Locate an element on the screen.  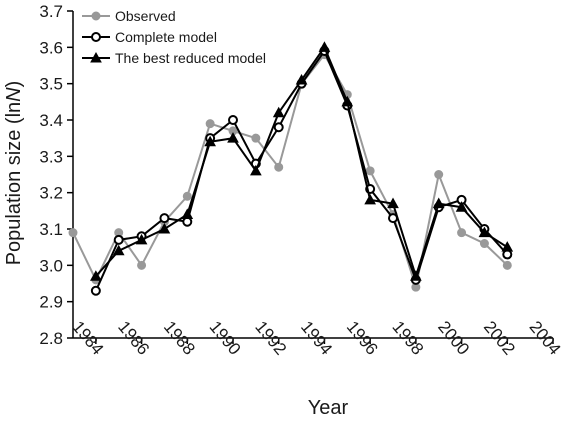
legend-label: The best reduced model is located at coordinates (190, 58).